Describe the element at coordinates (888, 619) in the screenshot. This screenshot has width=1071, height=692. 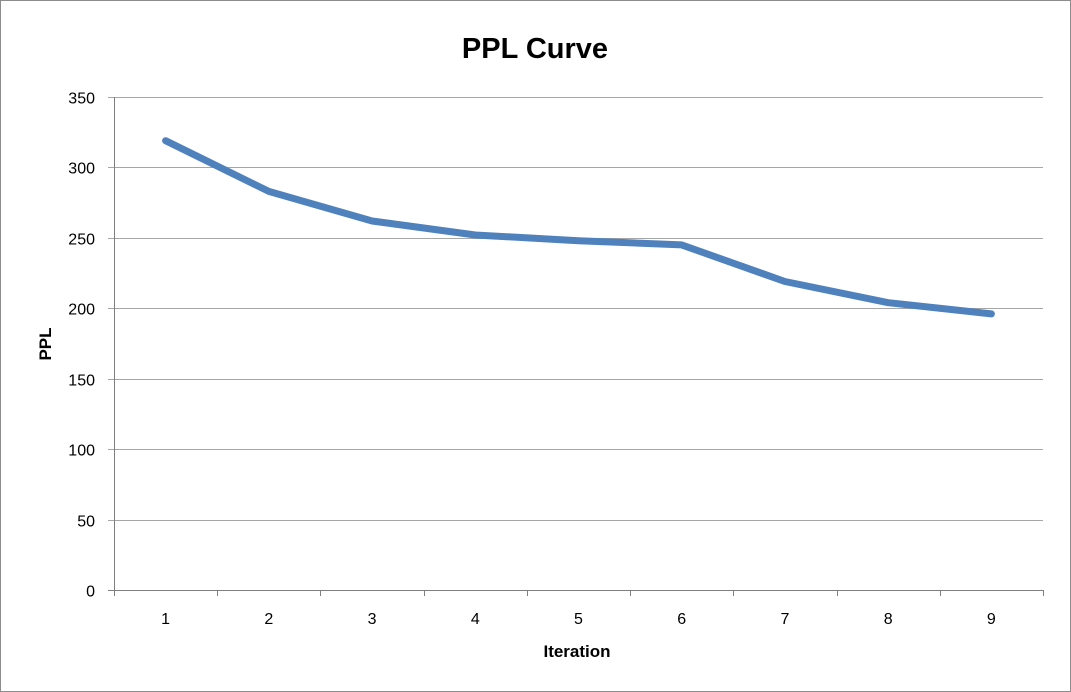
I see `x-tick-label: 8` at that location.